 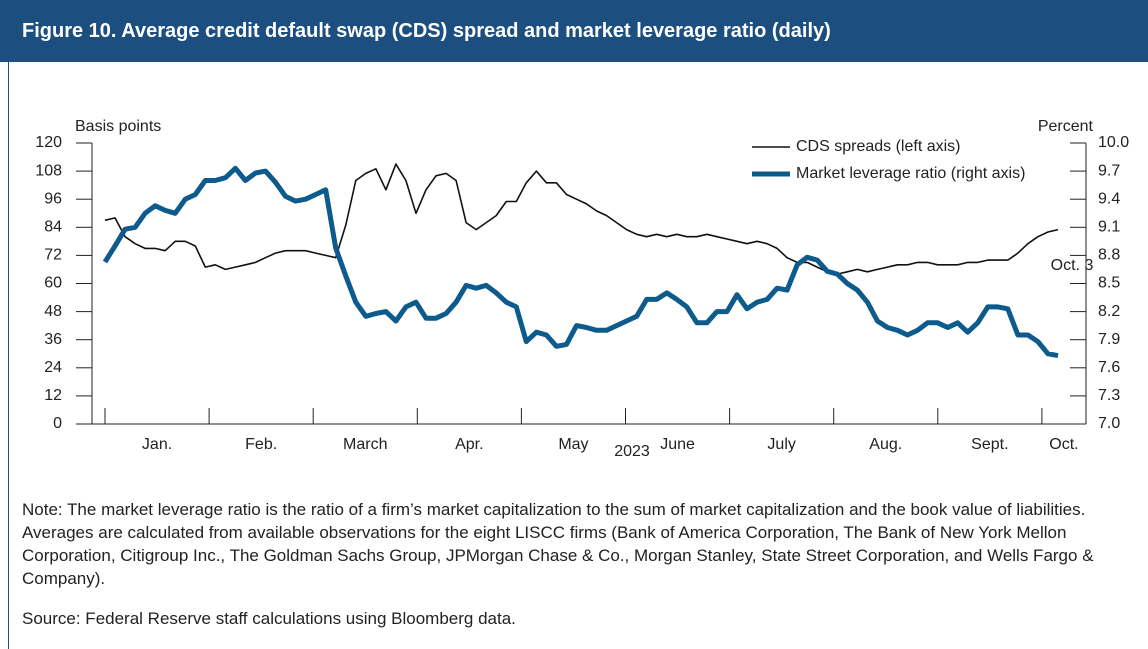 I want to click on y-tick-label: 84, so click(x=53, y=227).